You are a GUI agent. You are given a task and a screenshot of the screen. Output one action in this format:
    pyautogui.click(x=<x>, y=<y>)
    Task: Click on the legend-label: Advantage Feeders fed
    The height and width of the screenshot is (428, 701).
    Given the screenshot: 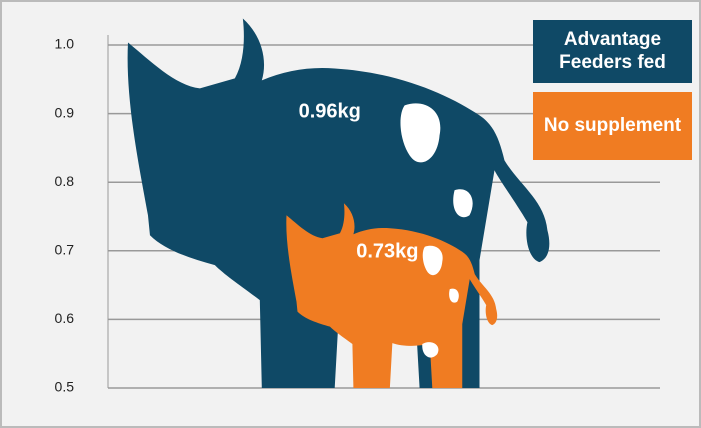 What is the action you would take?
    pyautogui.click(x=612, y=50)
    